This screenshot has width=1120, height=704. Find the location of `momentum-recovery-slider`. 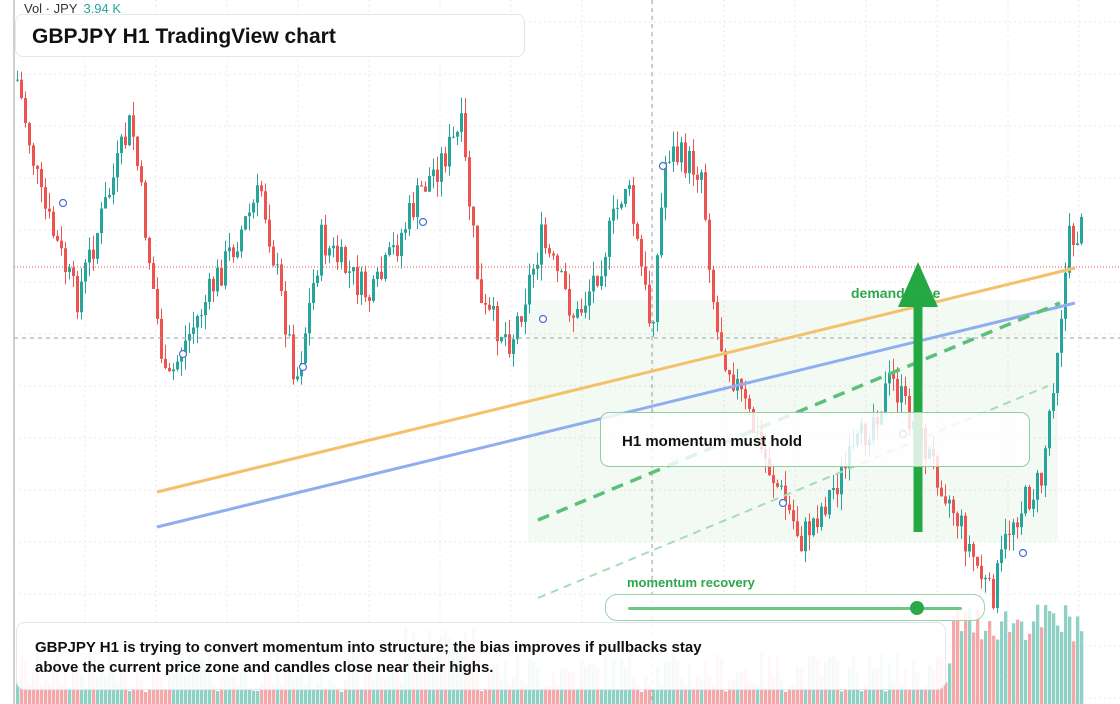

momentum-recovery-slider is located at coordinates (795, 607).